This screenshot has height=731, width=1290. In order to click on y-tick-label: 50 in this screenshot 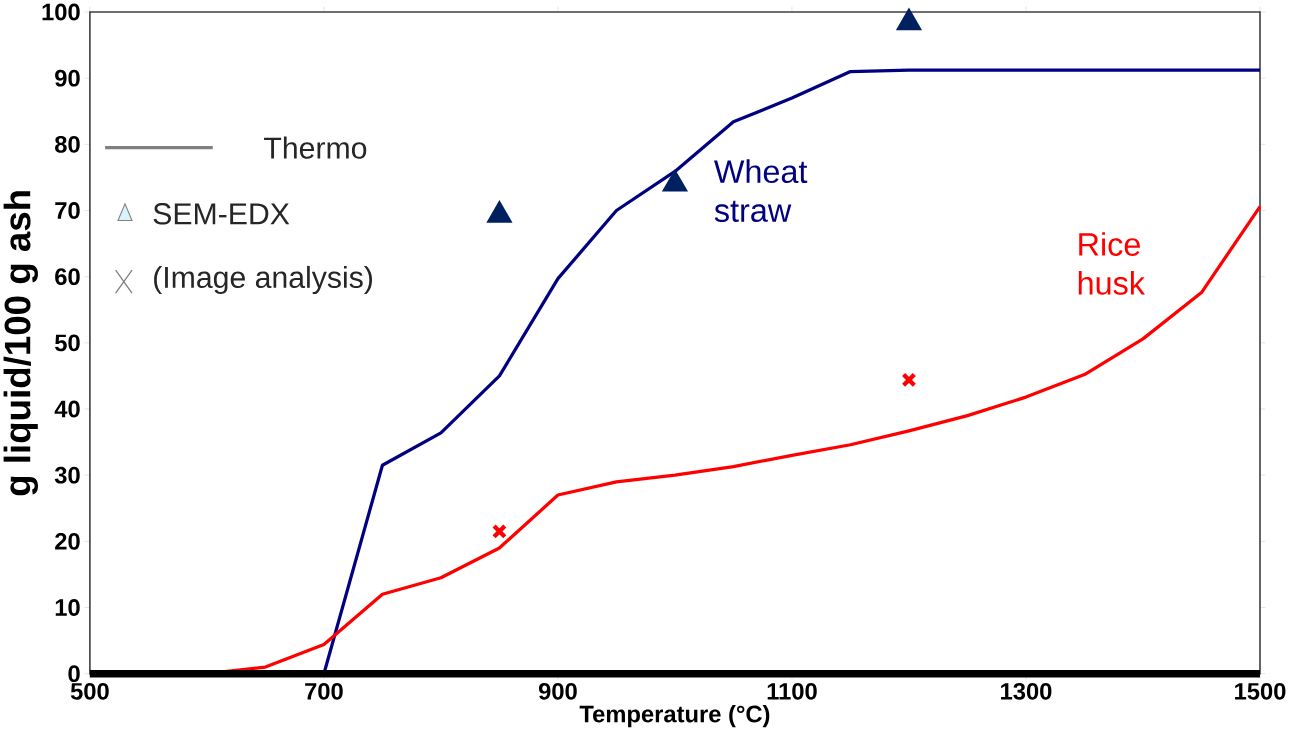, I will do `click(67, 343)`.